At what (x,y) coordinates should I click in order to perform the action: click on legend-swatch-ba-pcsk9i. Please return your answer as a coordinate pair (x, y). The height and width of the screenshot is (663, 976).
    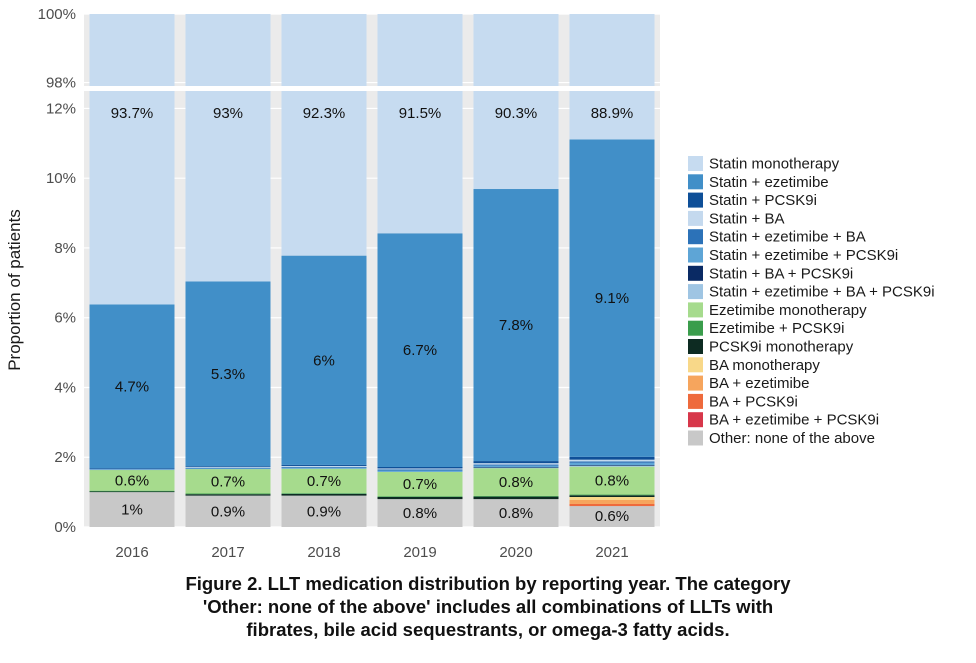
    Looking at the image, I should click on (695, 401).